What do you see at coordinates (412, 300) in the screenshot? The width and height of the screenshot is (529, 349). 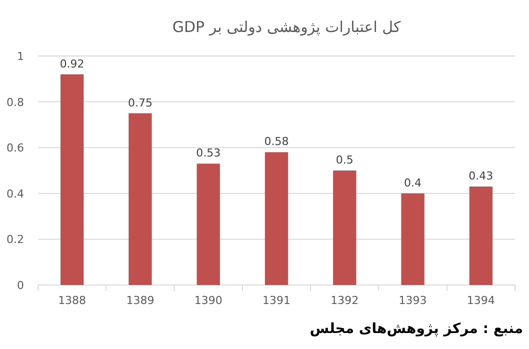 I see `x-tick-label: 1393` at bounding box center [412, 300].